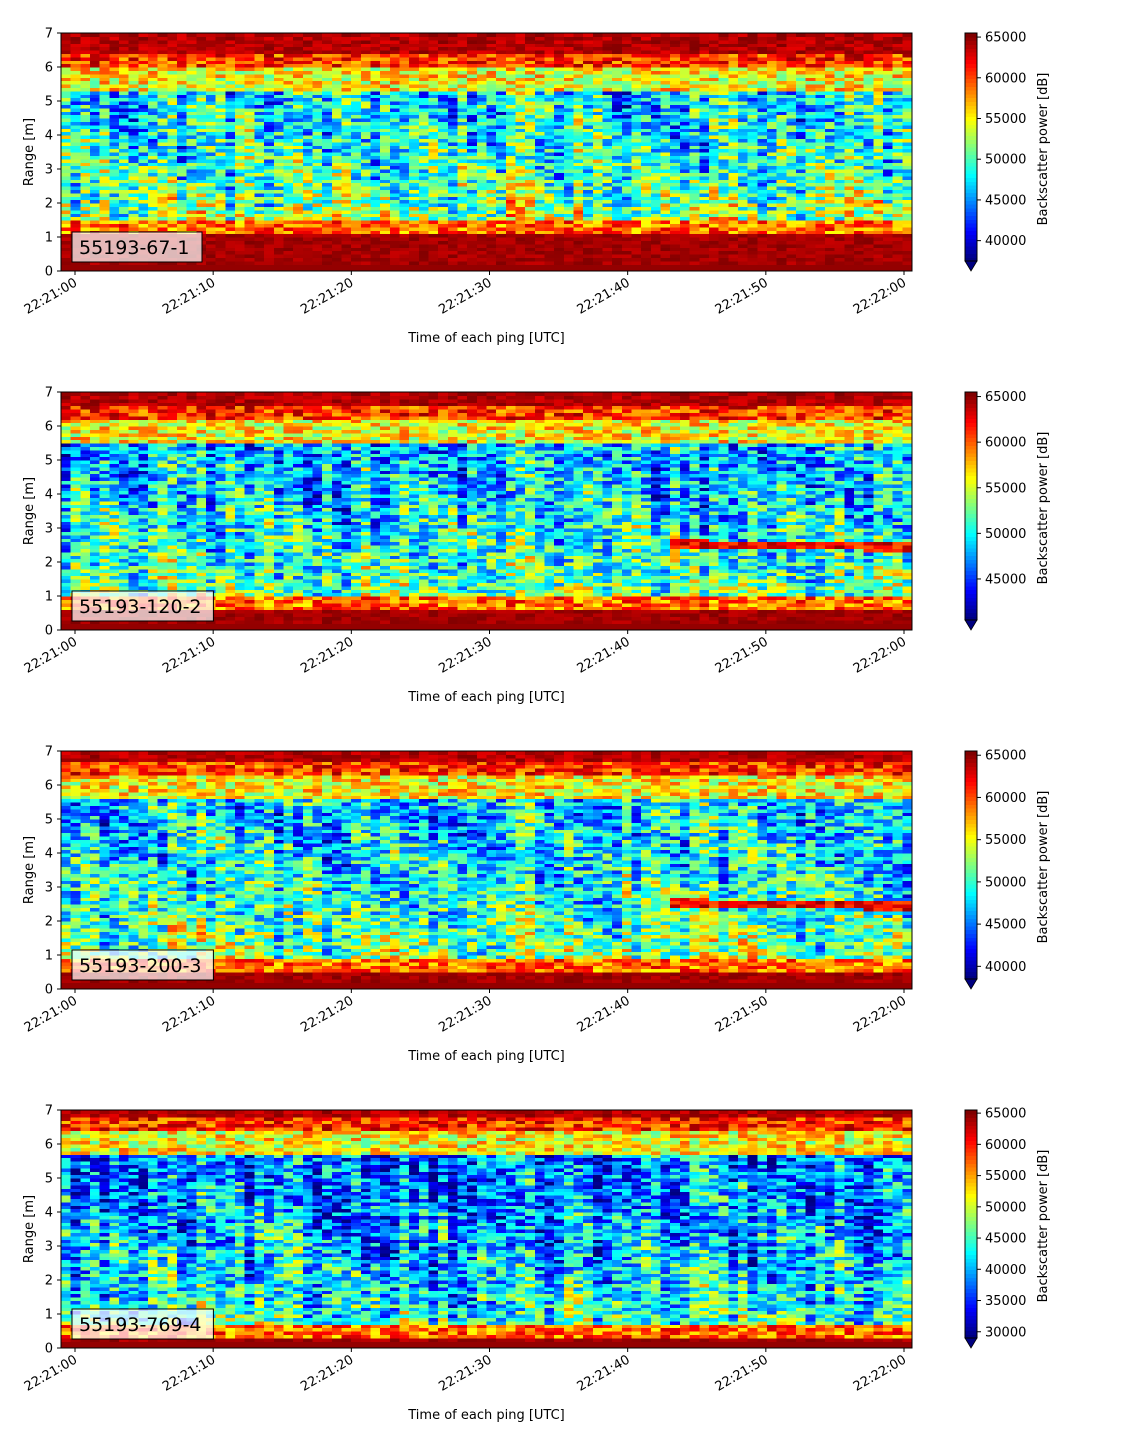  What do you see at coordinates (142, 606) in the screenshot?
I see `panel-label: 55193-120-2` at bounding box center [142, 606].